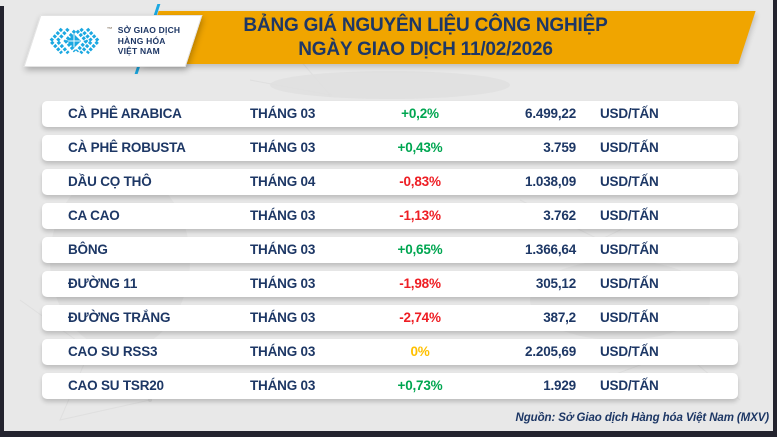 The height and width of the screenshot is (437, 777). Describe the element at coordinates (420, 181) in the screenshot. I see `price-change-percent: -0,83%` at that location.